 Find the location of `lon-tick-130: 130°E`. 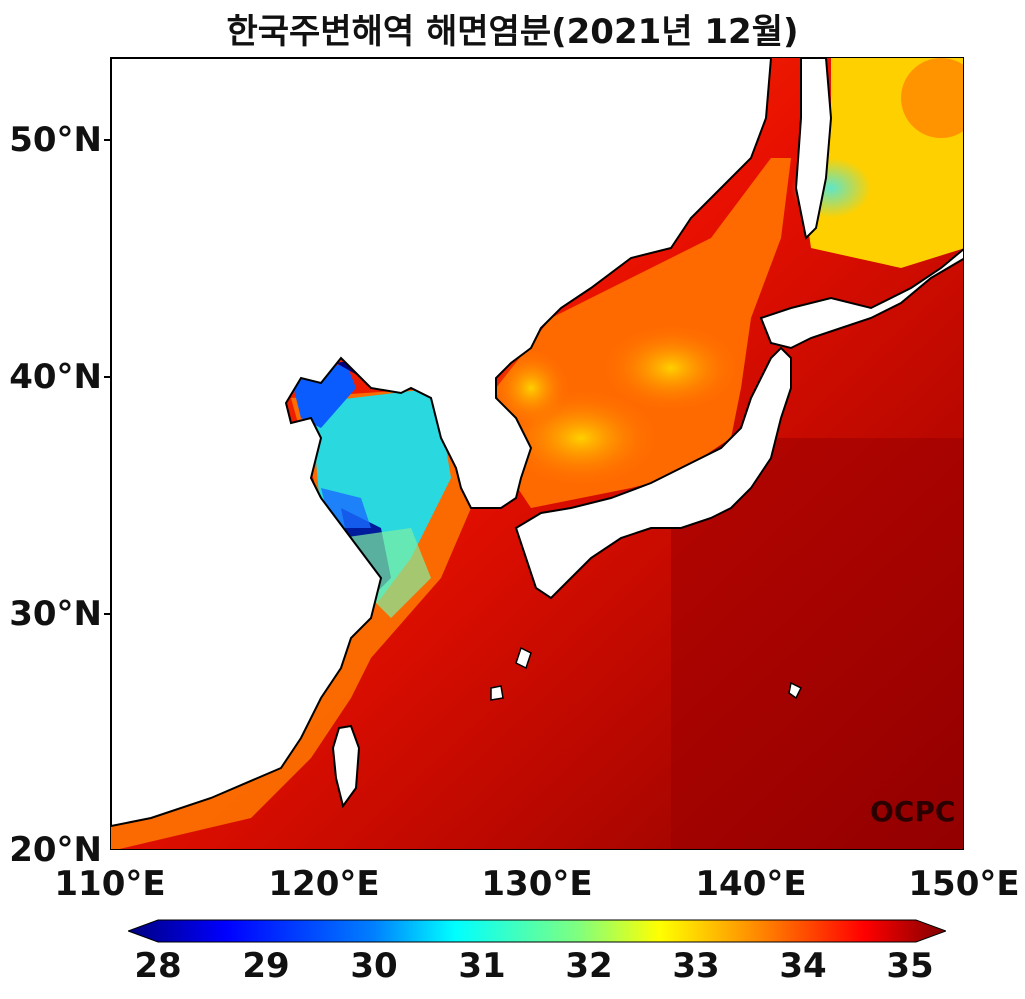

lon-tick-130: 130°E is located at coordinates (537, 884).